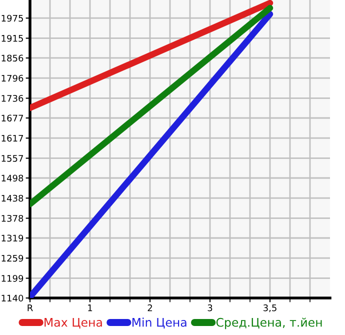  I want to click on y-tick-label: 1915, so click(12, 38).